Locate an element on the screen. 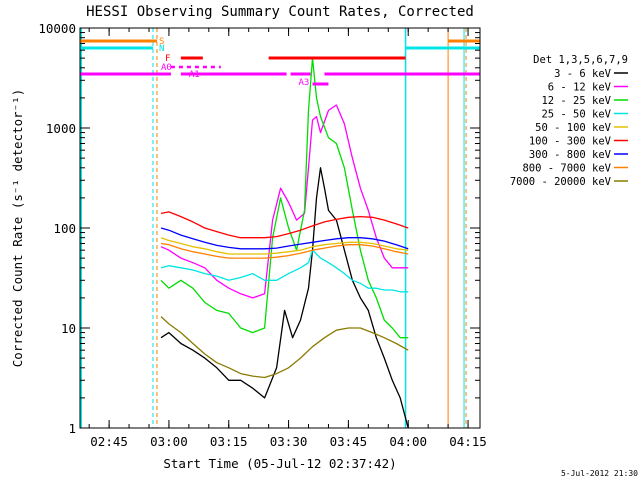 The image size is (640, 480). y-tick-label: 1000 is located at coordinates (61, 128).